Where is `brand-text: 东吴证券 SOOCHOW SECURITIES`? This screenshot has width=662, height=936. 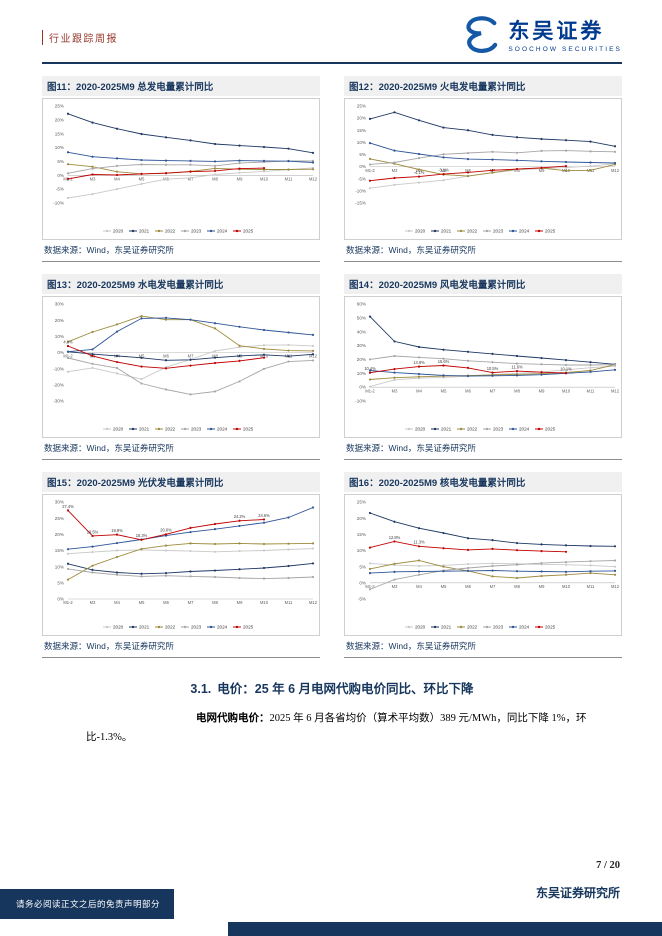
brand-text: 东吴证券 SOOCHOW SECURITIES is located at coordinates (565, 36).